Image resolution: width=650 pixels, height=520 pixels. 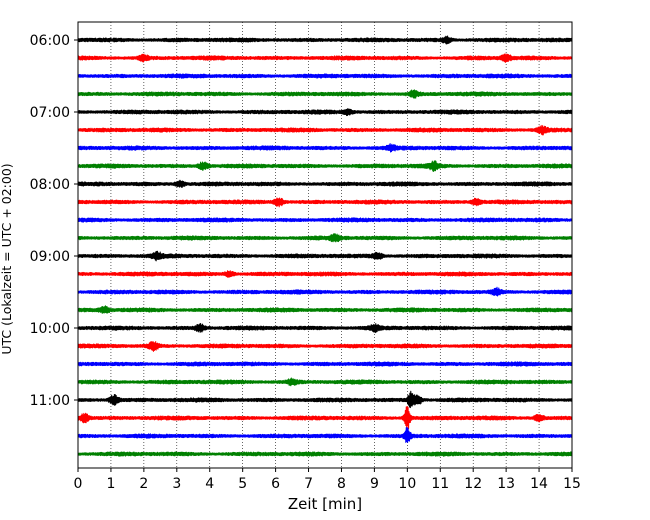 I want to click on x-tick-label: 8, so click(x=341, y=484).